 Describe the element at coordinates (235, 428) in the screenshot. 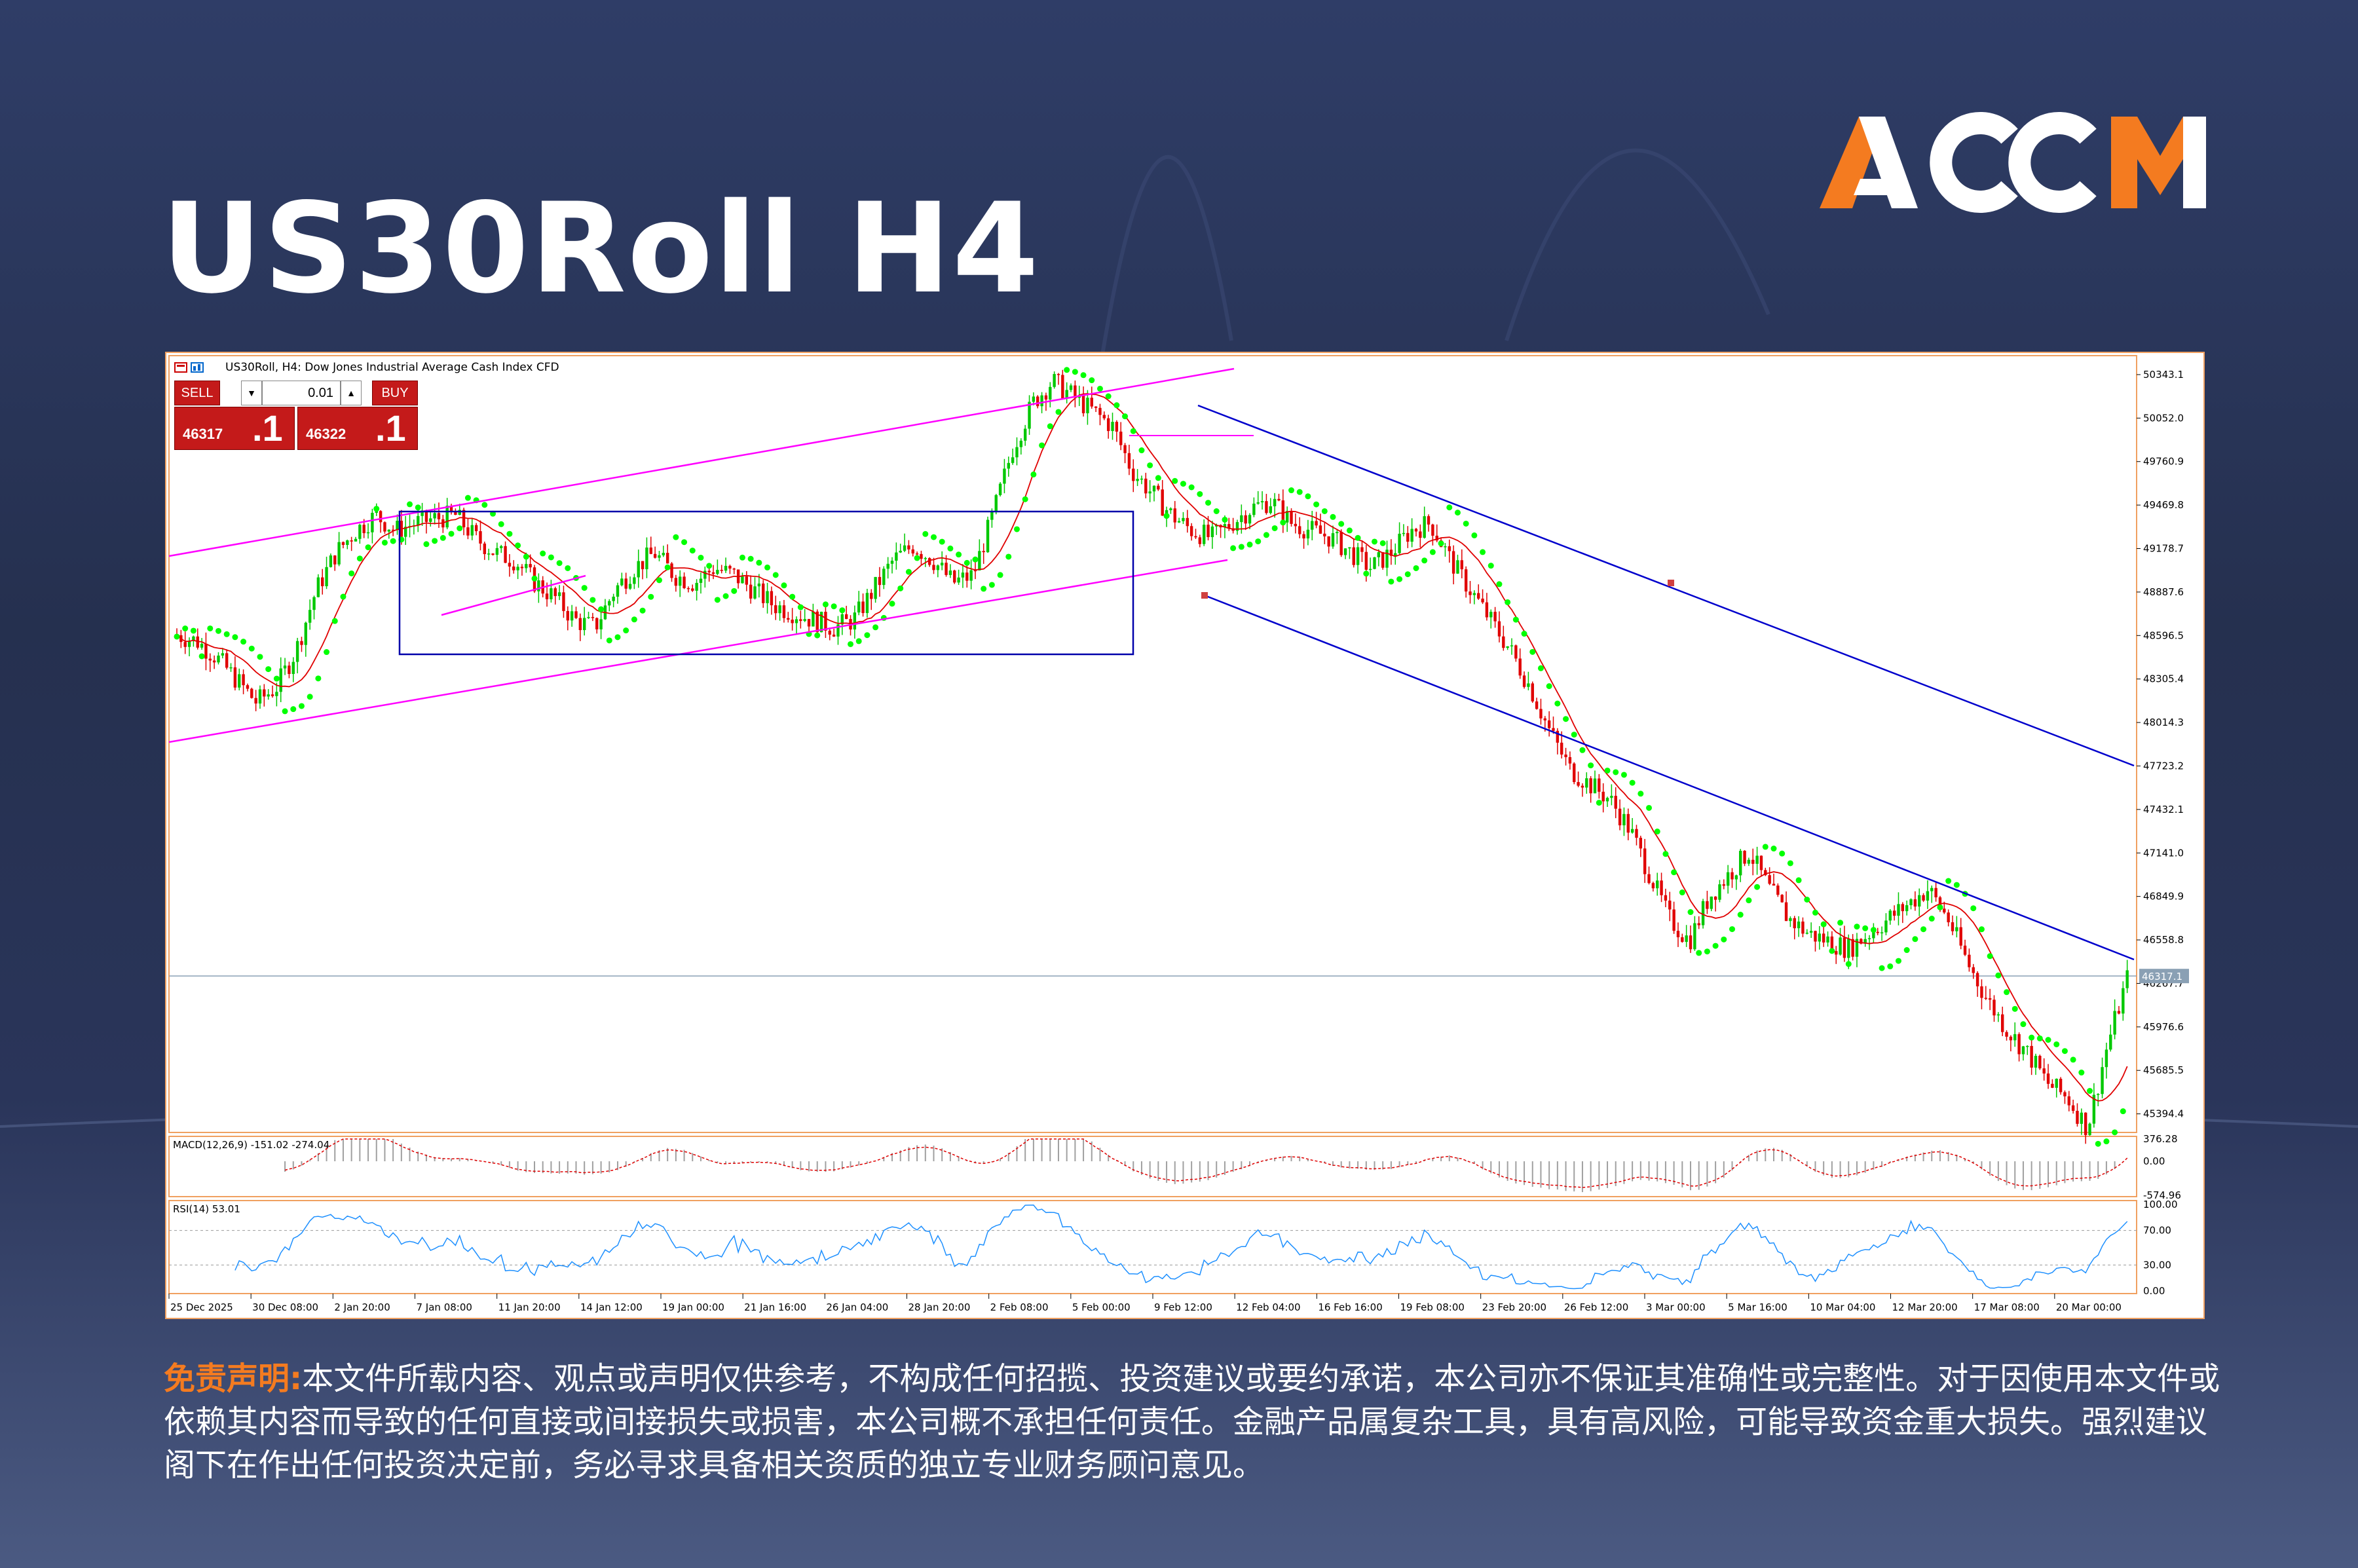

I see `sell-price-button: 46317 .1` at that location.